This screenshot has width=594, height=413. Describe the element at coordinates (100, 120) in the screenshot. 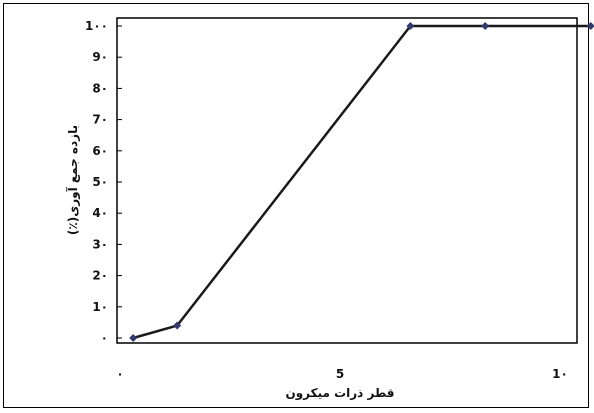

I see `y-tick-label: 7٠` at that location.